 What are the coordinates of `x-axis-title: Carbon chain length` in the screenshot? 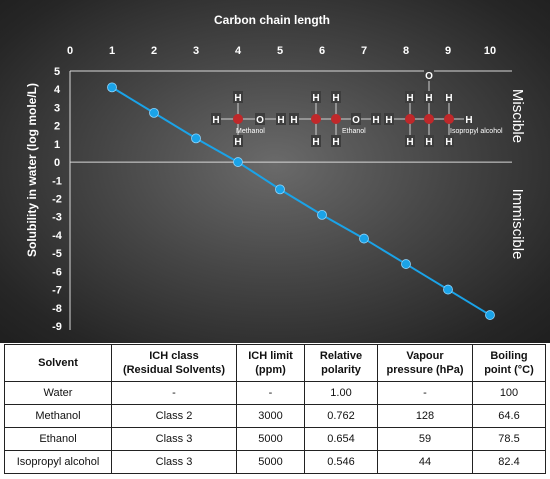 It's located at (272, 20).